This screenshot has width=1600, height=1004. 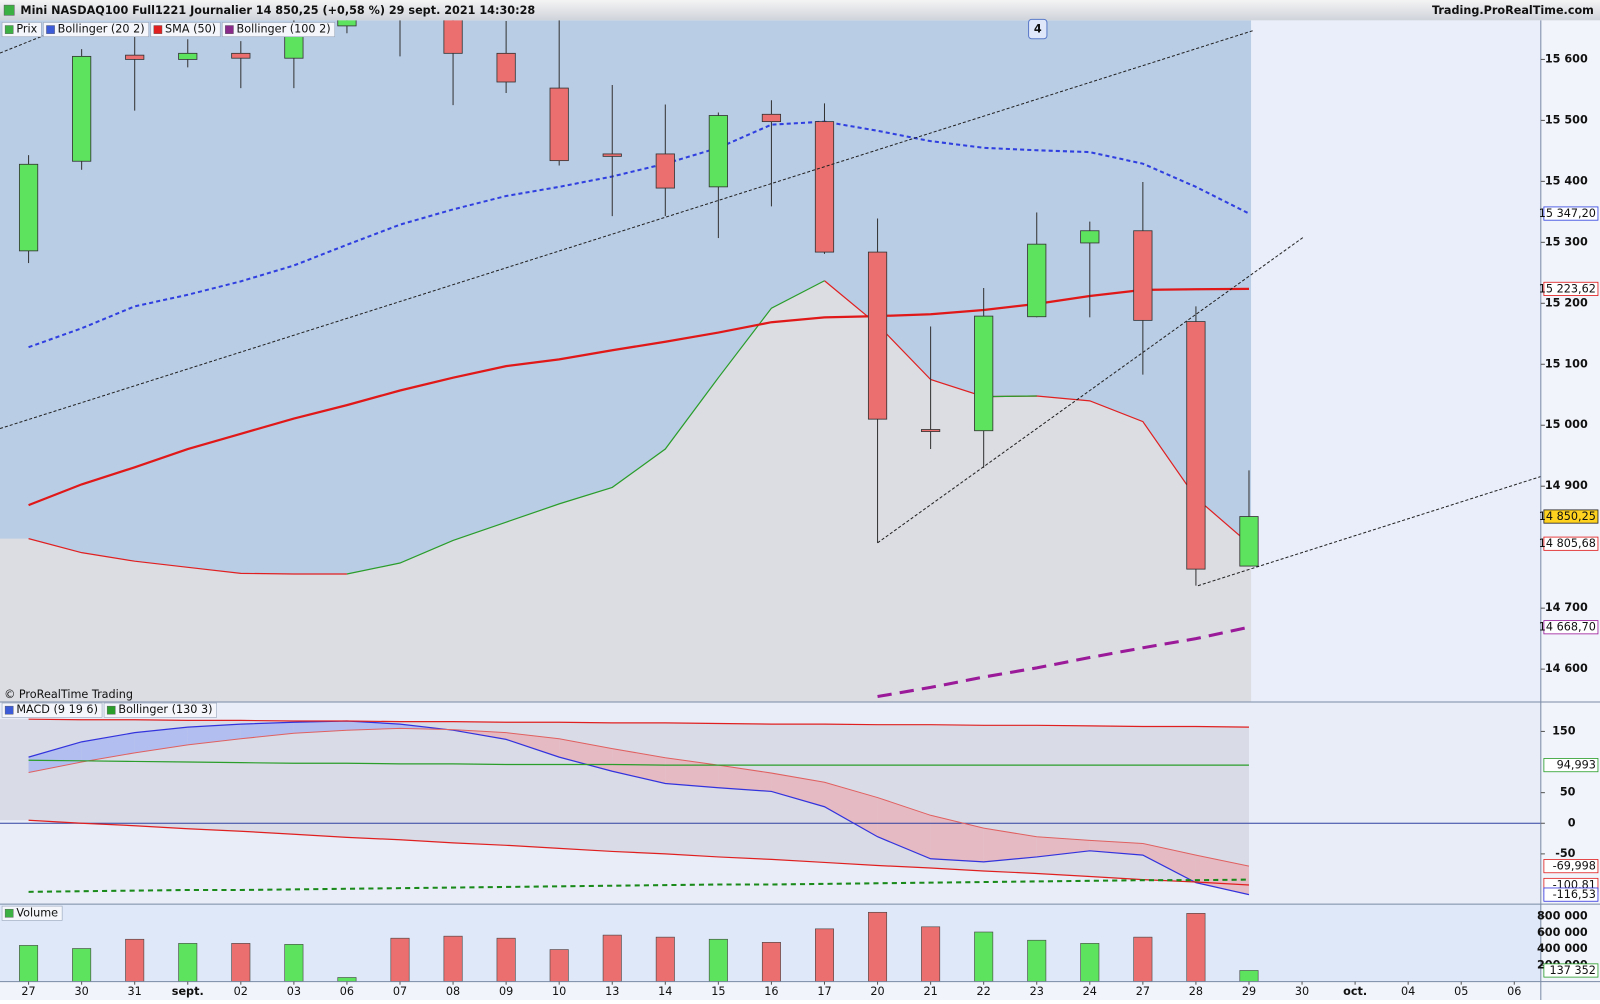 What do you see at coordinates (1090, 991) in the screenshot?
I see `x-tick-label: 24` at bounding box center [1090, 991].